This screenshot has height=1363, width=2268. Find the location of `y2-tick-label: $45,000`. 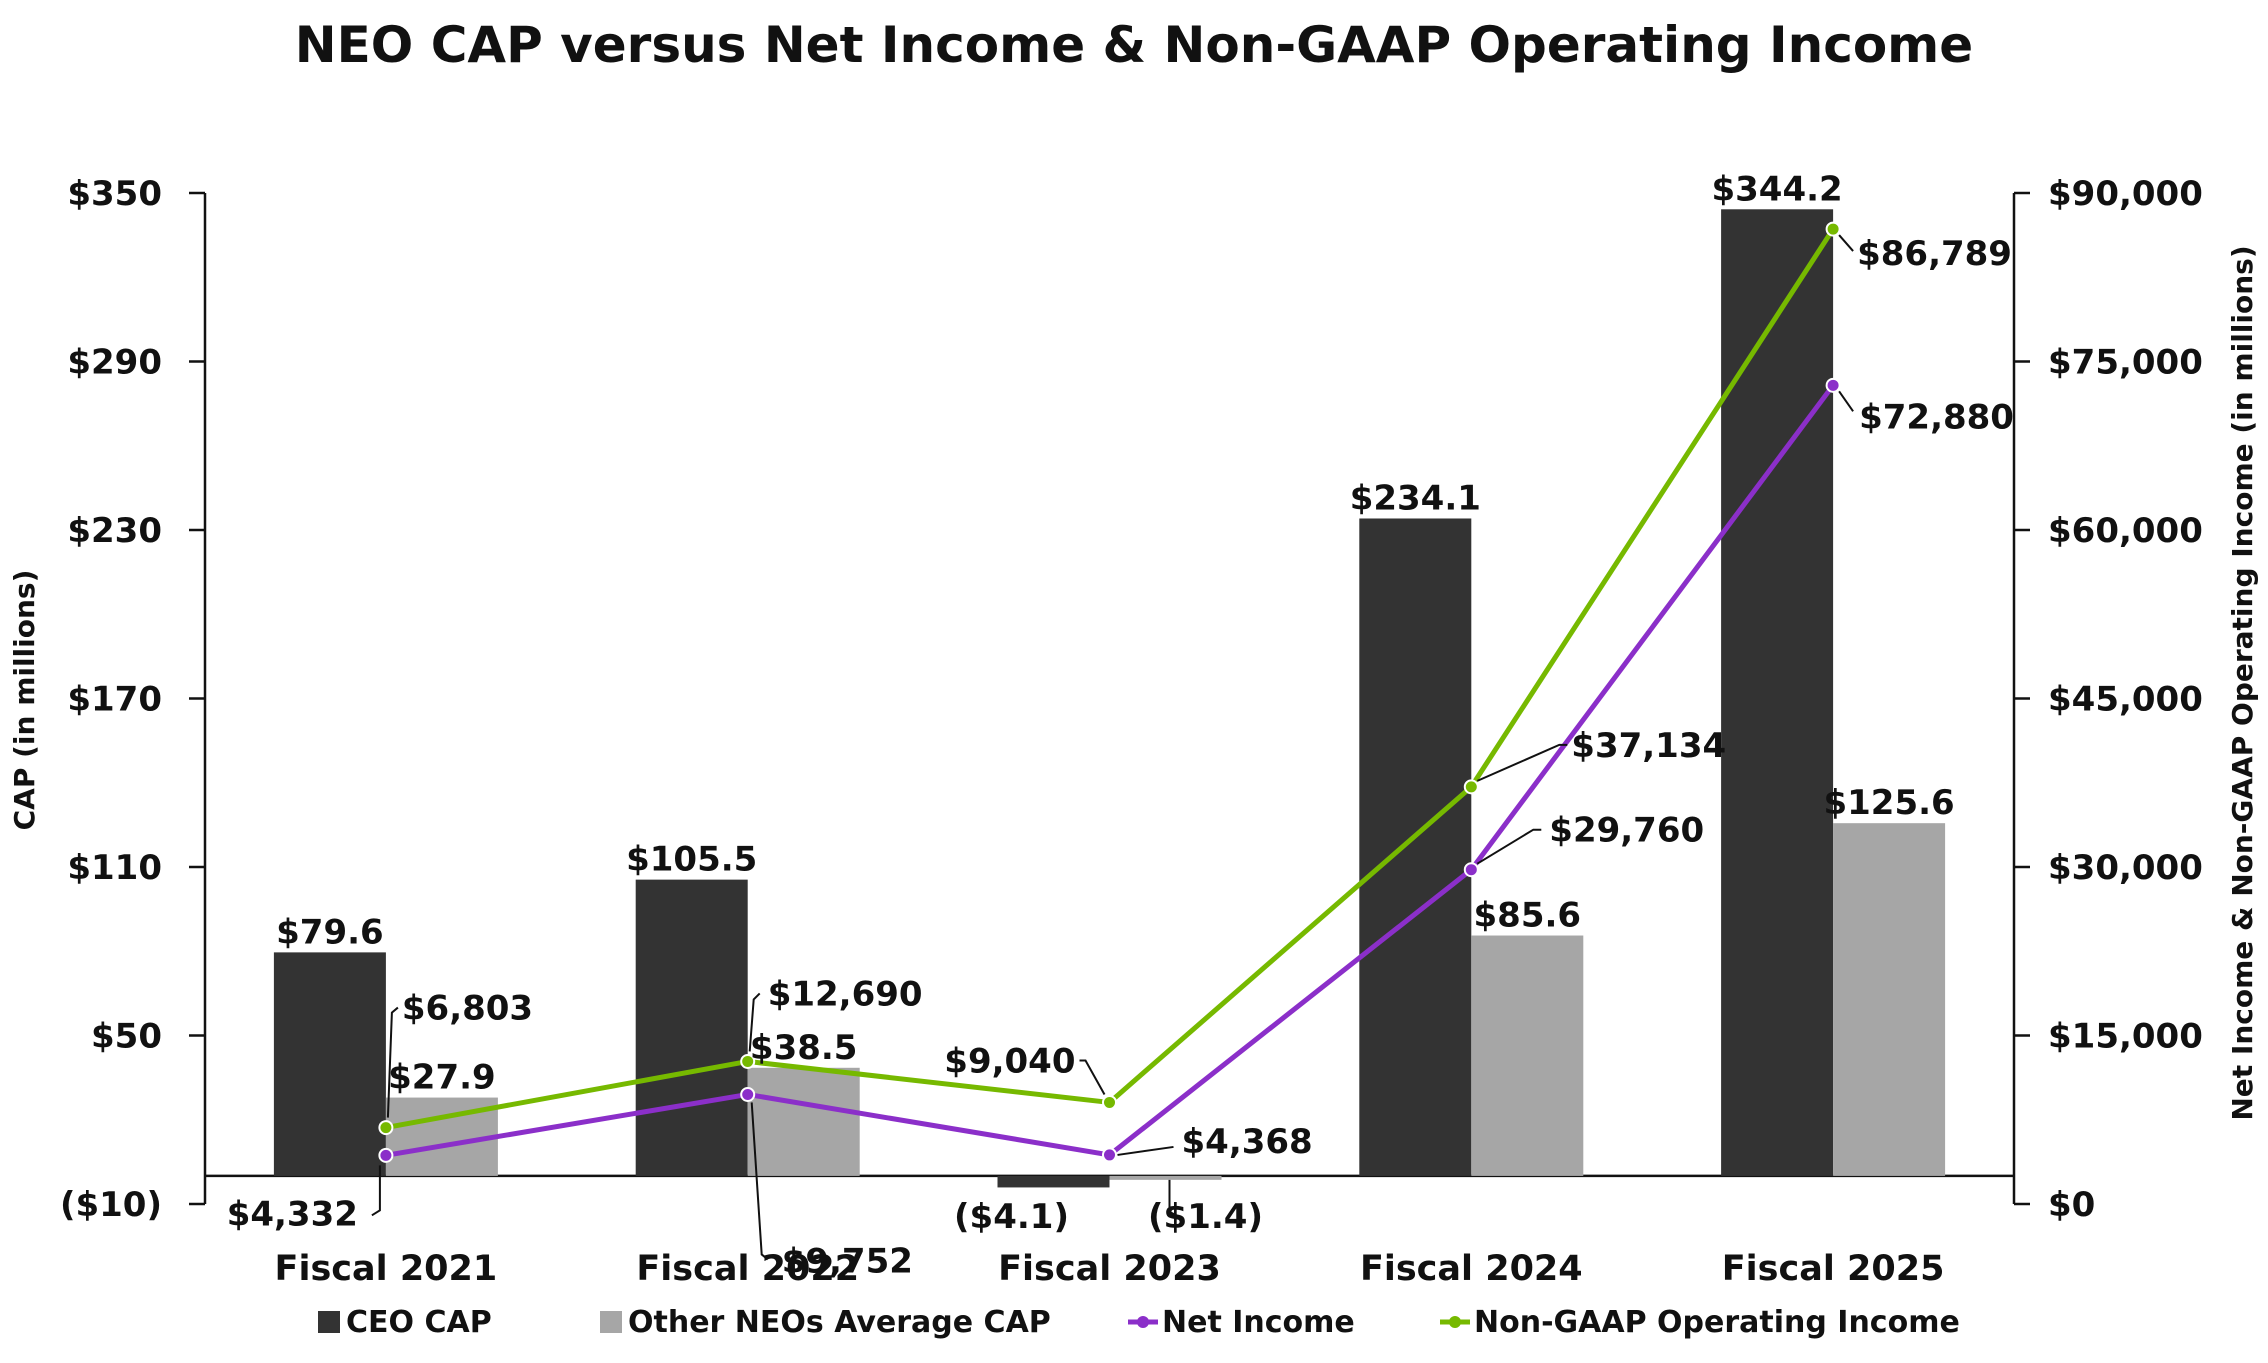

y2-tick-label: $45,000 is located at coordinates (2125, 700).